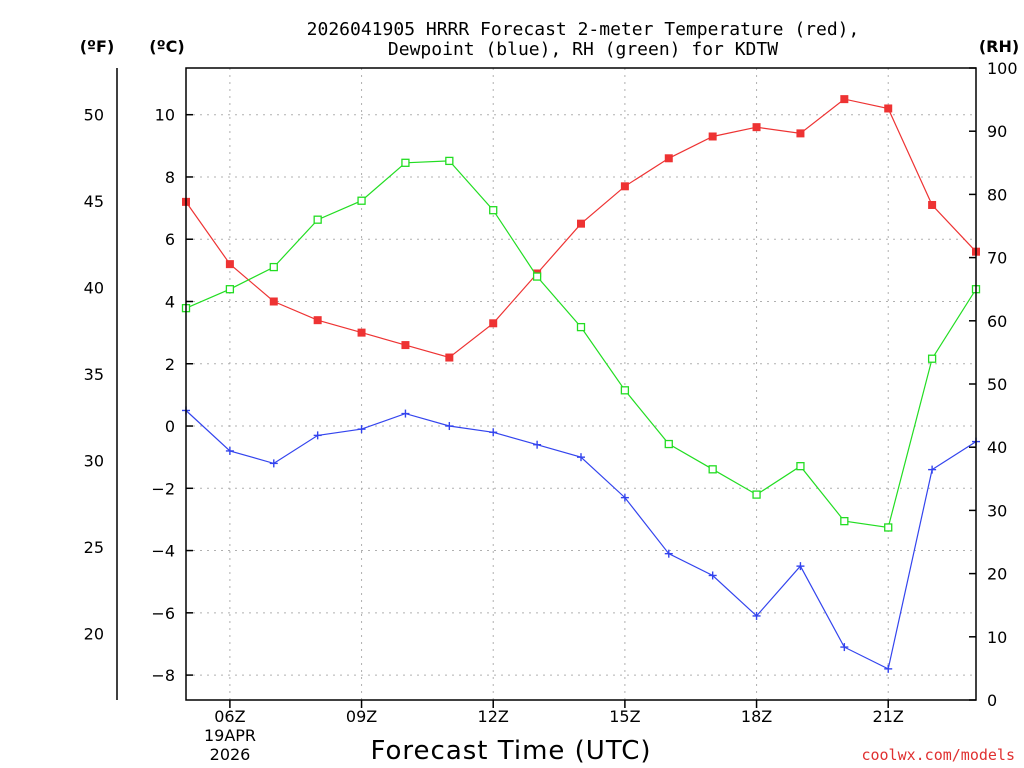  Describe the element at coordinates (992, 700) in the screenshot. I see `rh-tick-label: 0` at that location.